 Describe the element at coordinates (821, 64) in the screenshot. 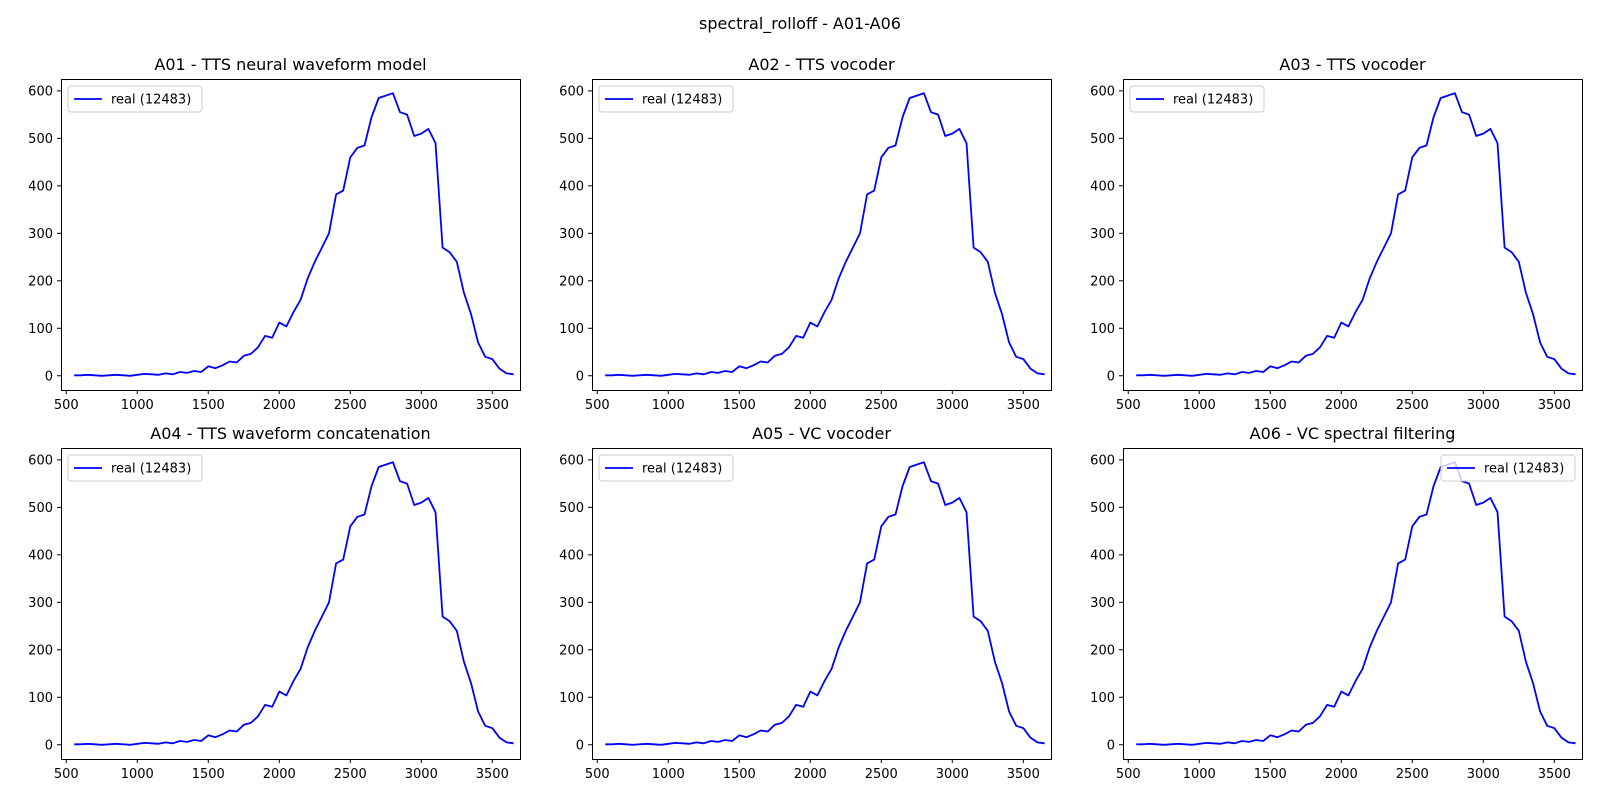

I see `subplot-title: A02 - TTS vocoder` at that location.